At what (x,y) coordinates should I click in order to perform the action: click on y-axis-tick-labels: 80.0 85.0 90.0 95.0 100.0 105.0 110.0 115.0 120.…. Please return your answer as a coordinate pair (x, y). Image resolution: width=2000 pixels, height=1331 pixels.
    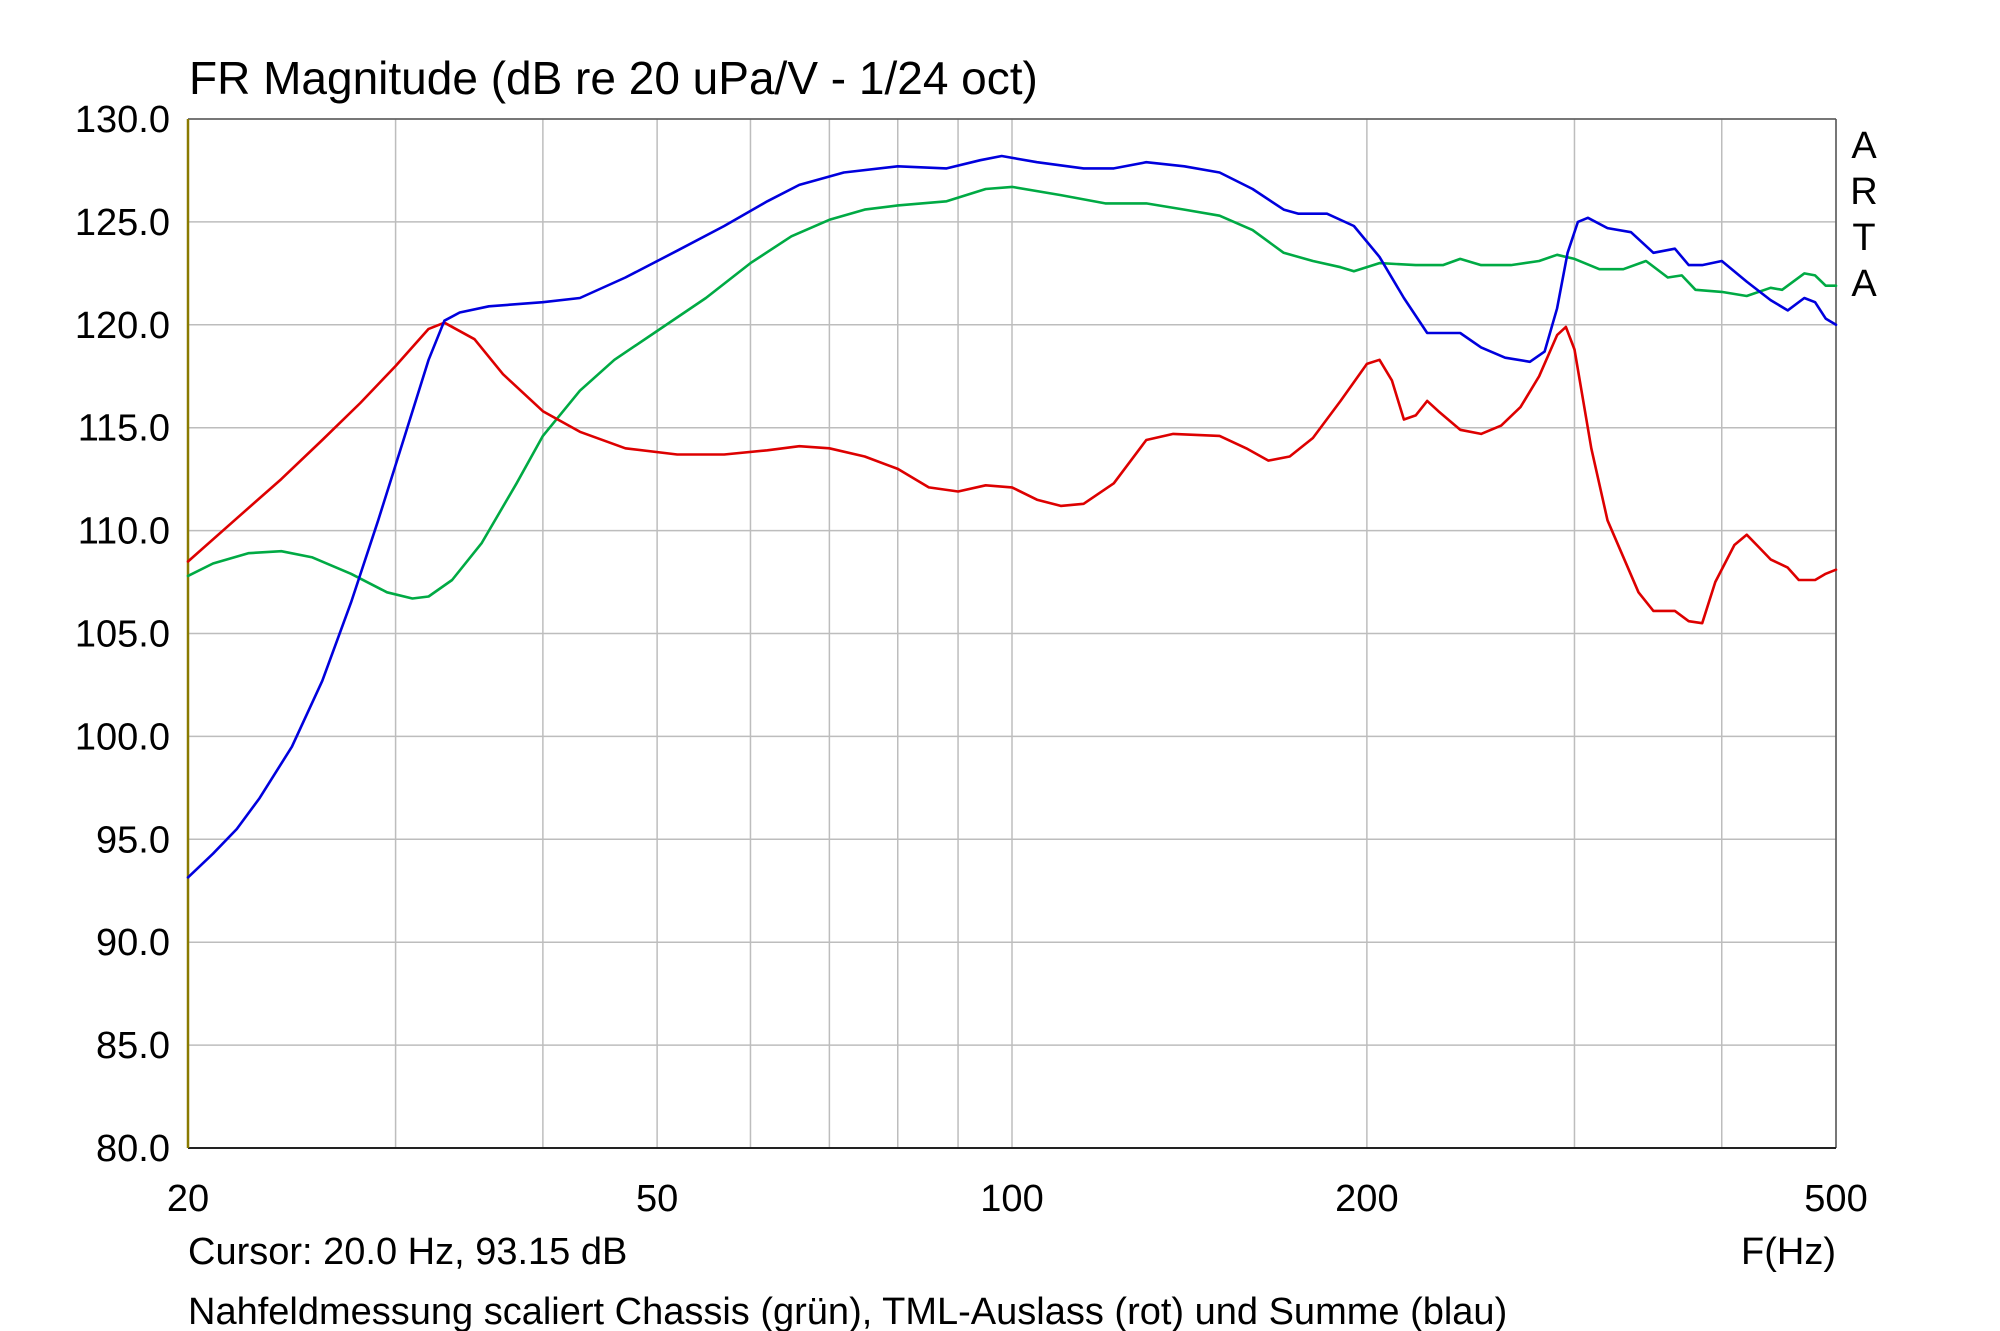
    Looking at the image, I should click on (122, 634).